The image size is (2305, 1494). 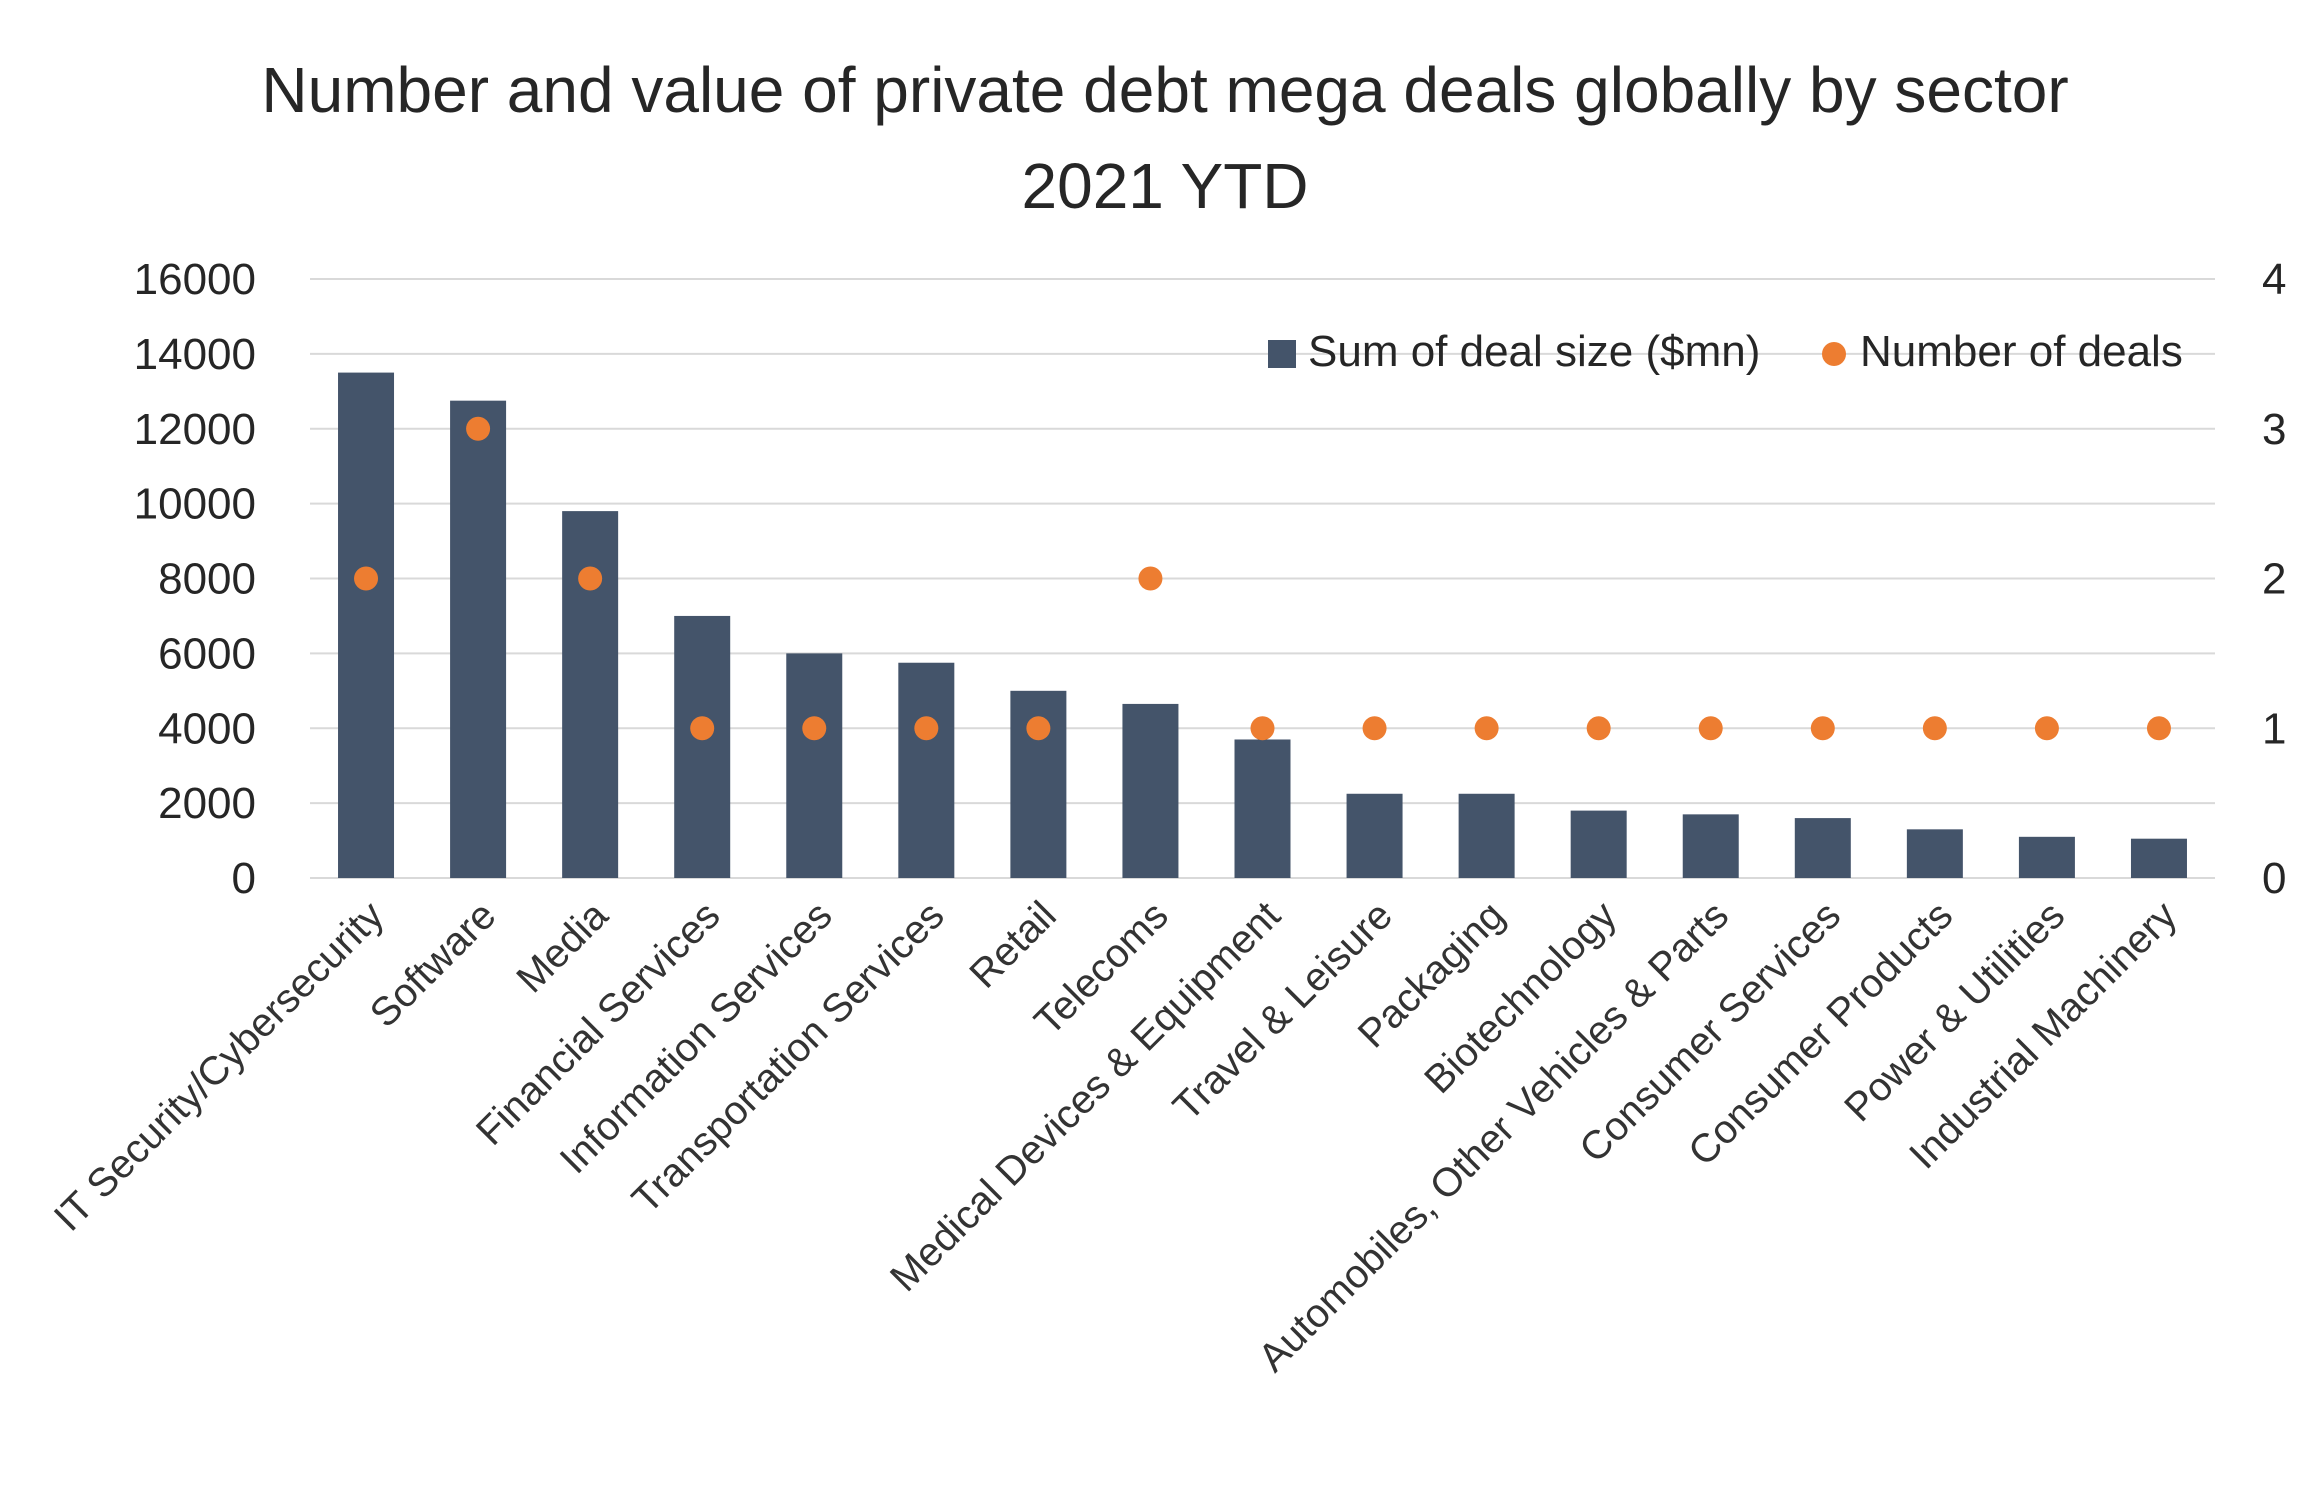 I want to click on x-tick-label: IT Security/Cybersecurity, so click(x=219, y=1066).